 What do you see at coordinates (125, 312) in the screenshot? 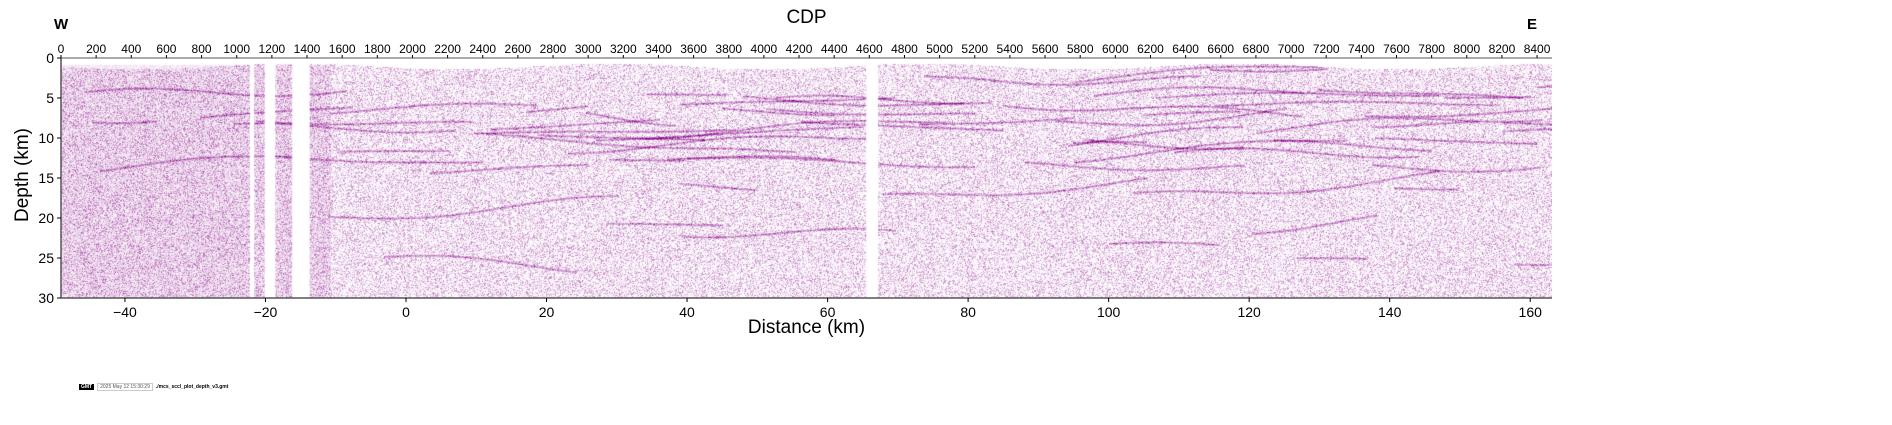
I see `x-tick-label: −40` at bounding box center [125, 312].